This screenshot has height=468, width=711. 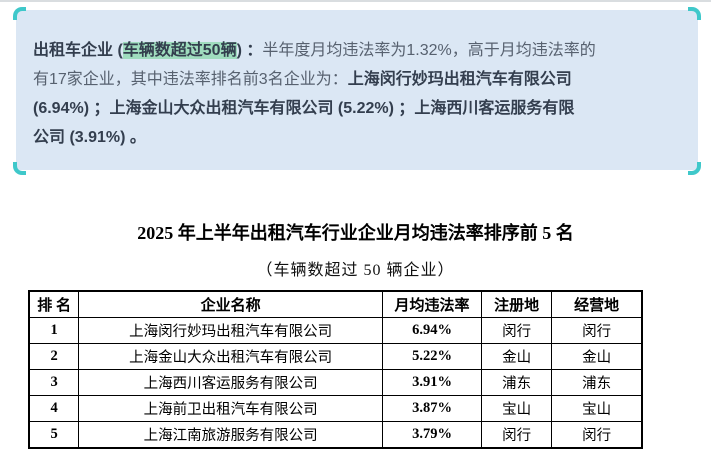 I want to click on rank-cell: 4, so click(x=54, y=408).